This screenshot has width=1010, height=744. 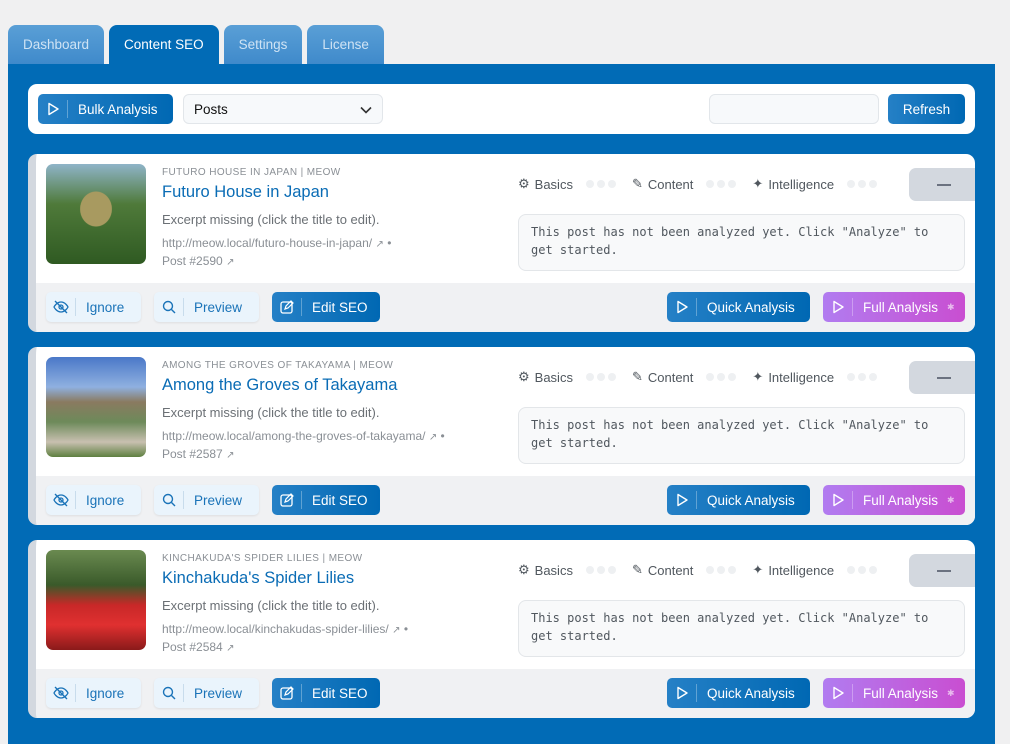 I want to click on chevron-down-icon, so click(x=366, y=109).